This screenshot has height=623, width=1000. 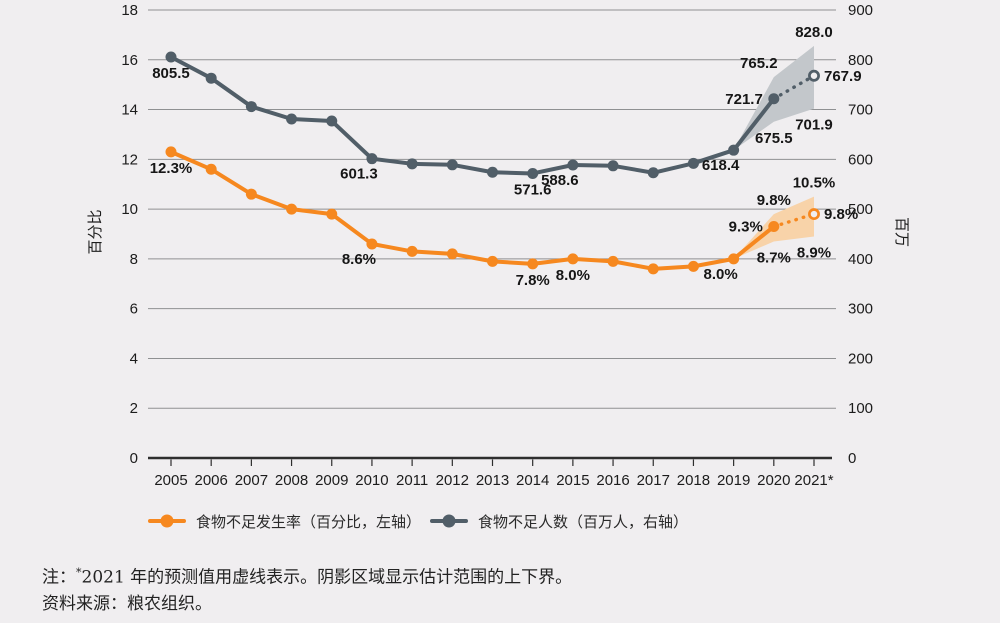 What do you see at coordinates (860, 159) in the screenshot?
I see `right-tick-label: 600` at bounding box center [860, 159].